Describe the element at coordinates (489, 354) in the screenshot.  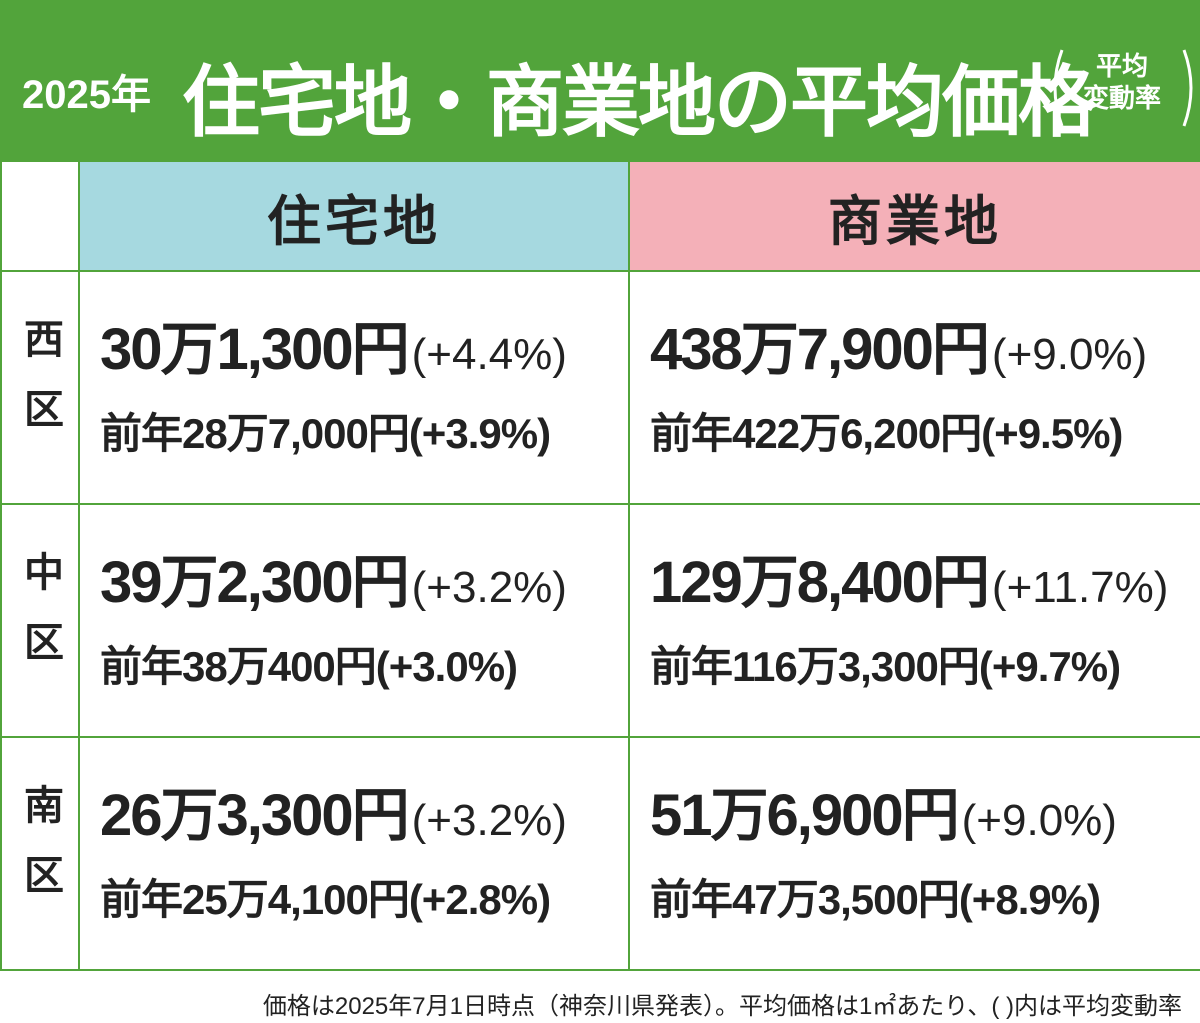
I see `current-change: (+4.4%)` at that location.